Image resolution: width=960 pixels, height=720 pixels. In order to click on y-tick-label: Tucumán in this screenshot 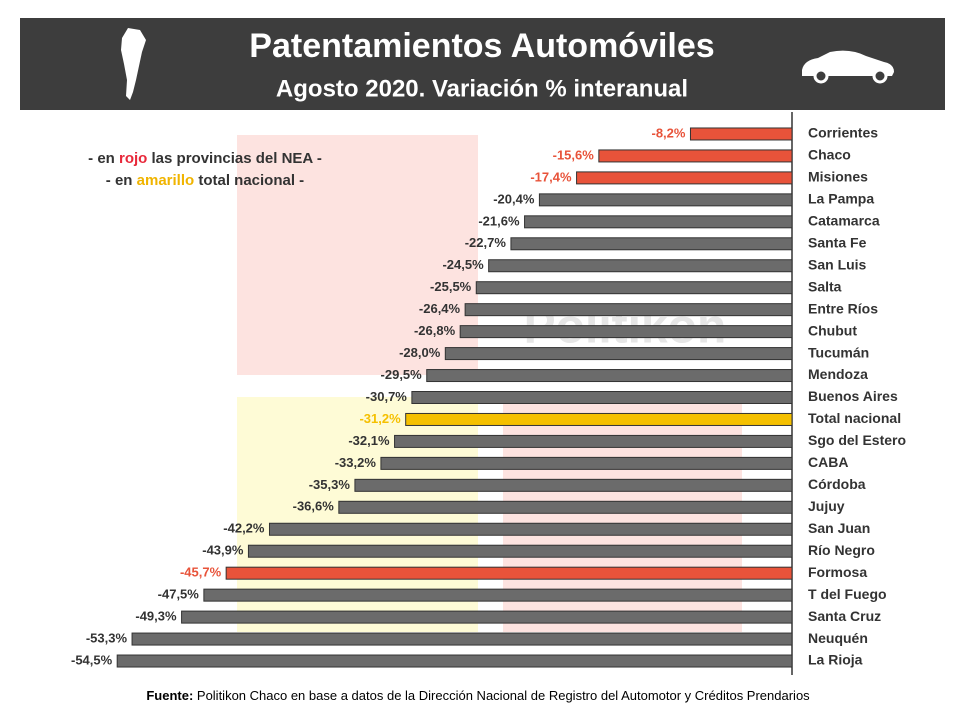, I will do `click(838, 352)`.